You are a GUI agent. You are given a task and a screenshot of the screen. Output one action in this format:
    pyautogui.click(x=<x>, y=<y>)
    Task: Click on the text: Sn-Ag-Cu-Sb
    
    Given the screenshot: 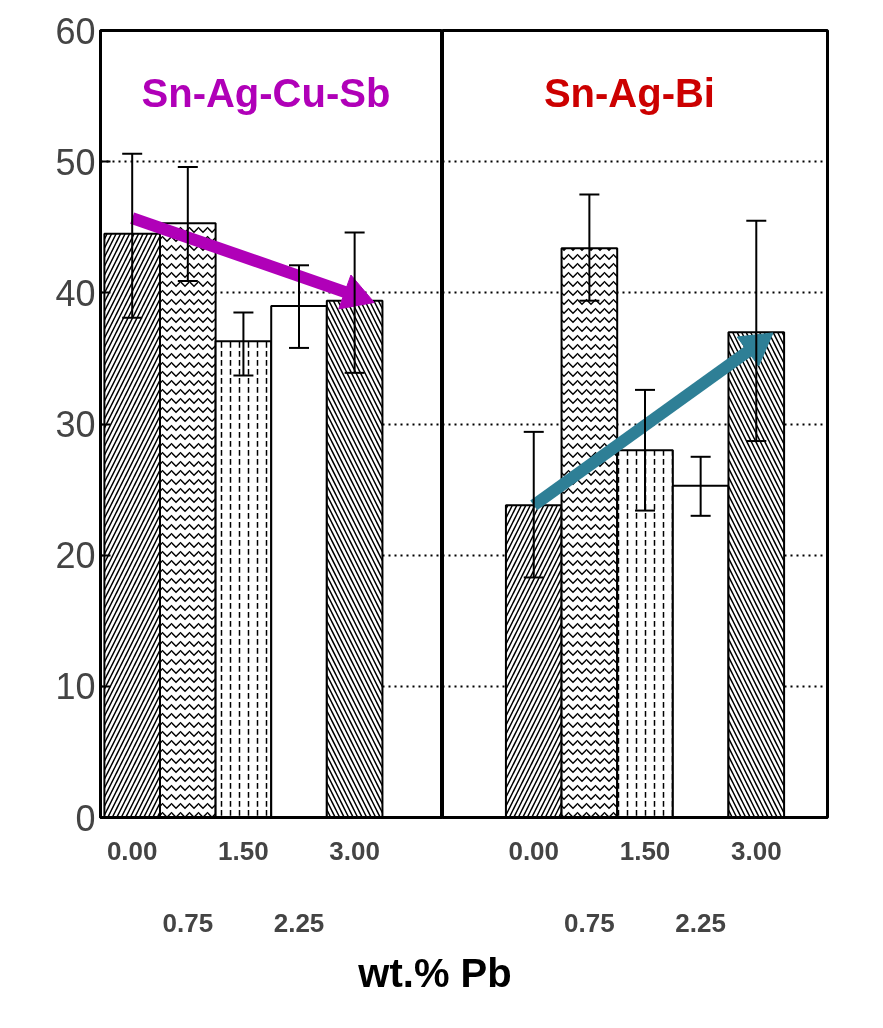 What is the action you would take?
    pyautogui.click(x=266, y=93)
    